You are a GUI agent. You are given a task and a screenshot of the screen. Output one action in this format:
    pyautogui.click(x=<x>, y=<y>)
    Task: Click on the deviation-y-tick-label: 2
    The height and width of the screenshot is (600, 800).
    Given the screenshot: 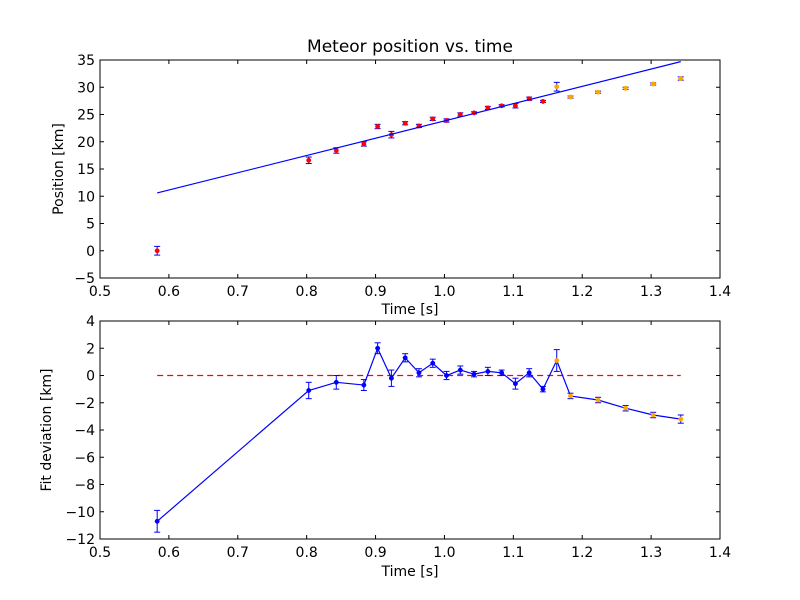 What is the action you would take?
    pyautogui.click(x=90, y=349)
    